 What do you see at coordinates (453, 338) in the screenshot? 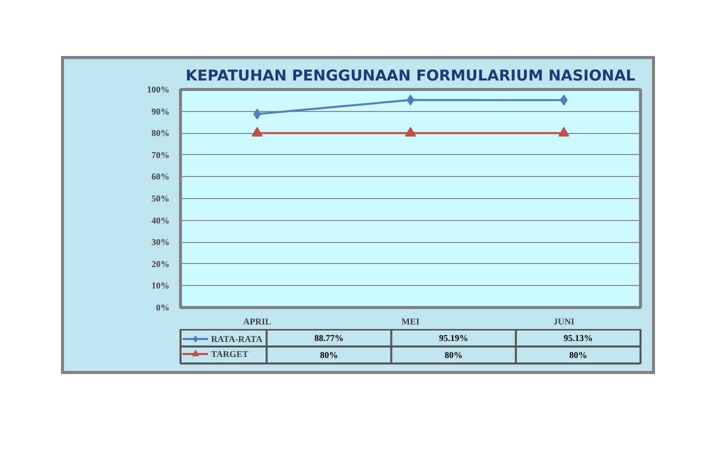
I see `data-label: 95.19%` at bounding box center [453, 338].